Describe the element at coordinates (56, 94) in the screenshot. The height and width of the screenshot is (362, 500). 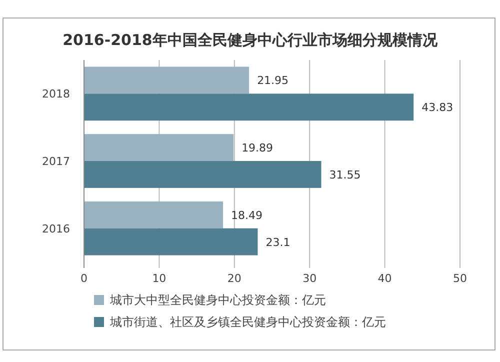
I see `y-tick-label: 2018` at that location.